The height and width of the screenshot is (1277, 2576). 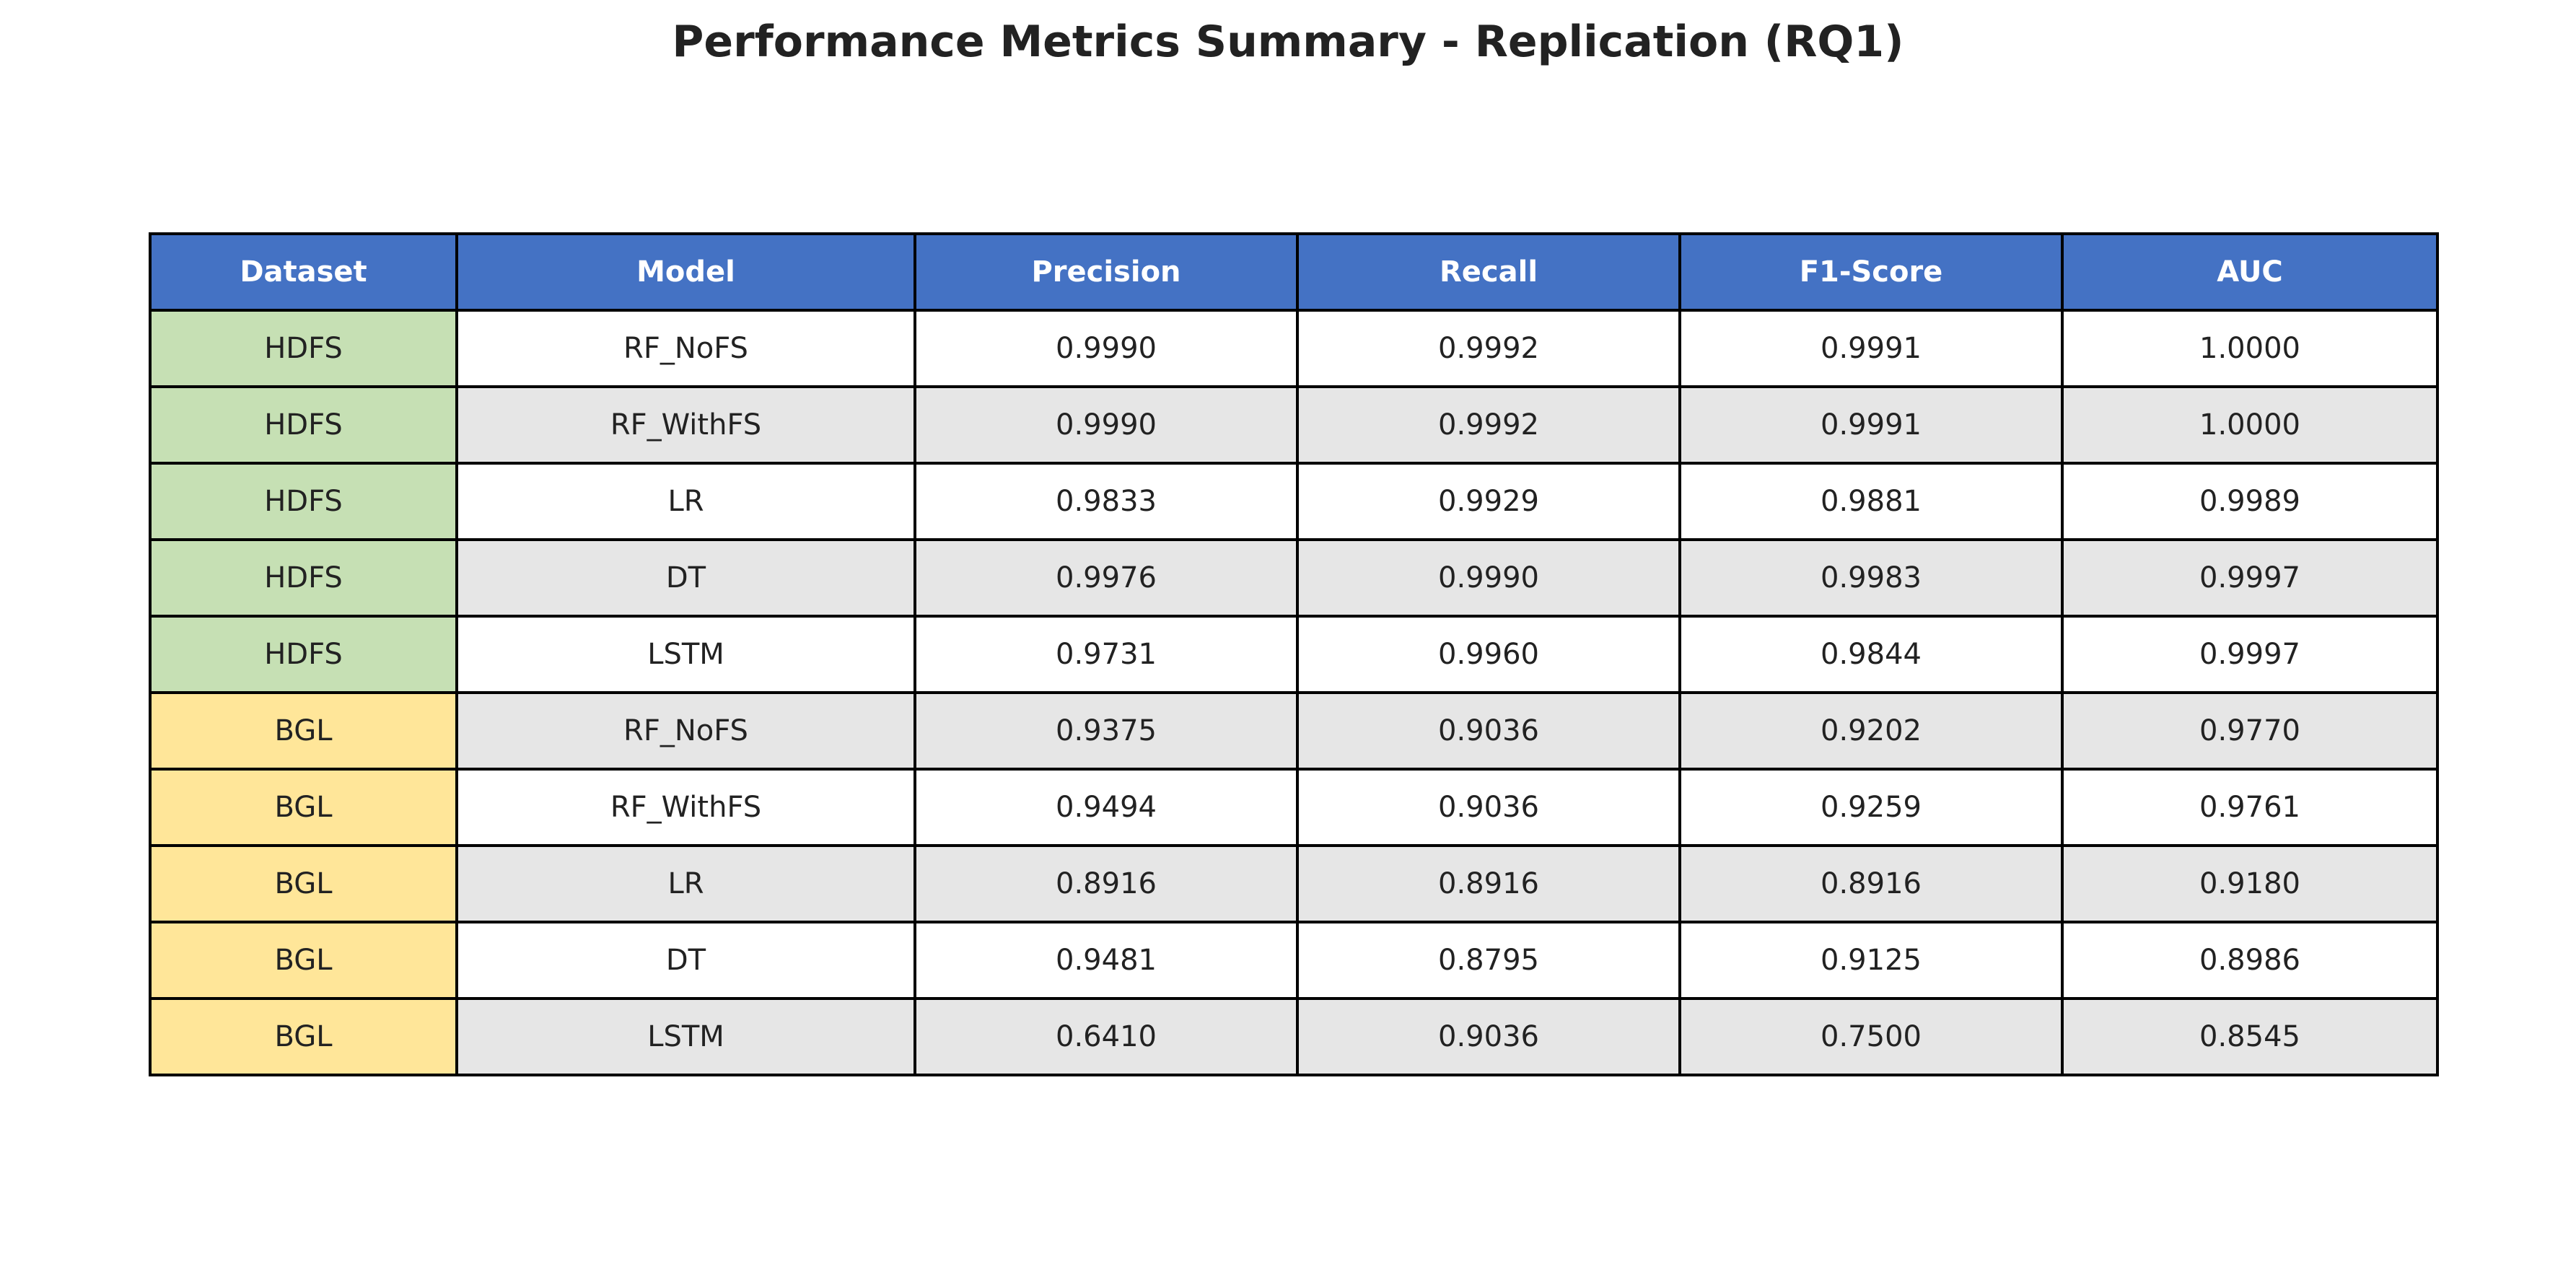 I want to click on precision-cell: 0.9833, so click(x=1106, y=502).